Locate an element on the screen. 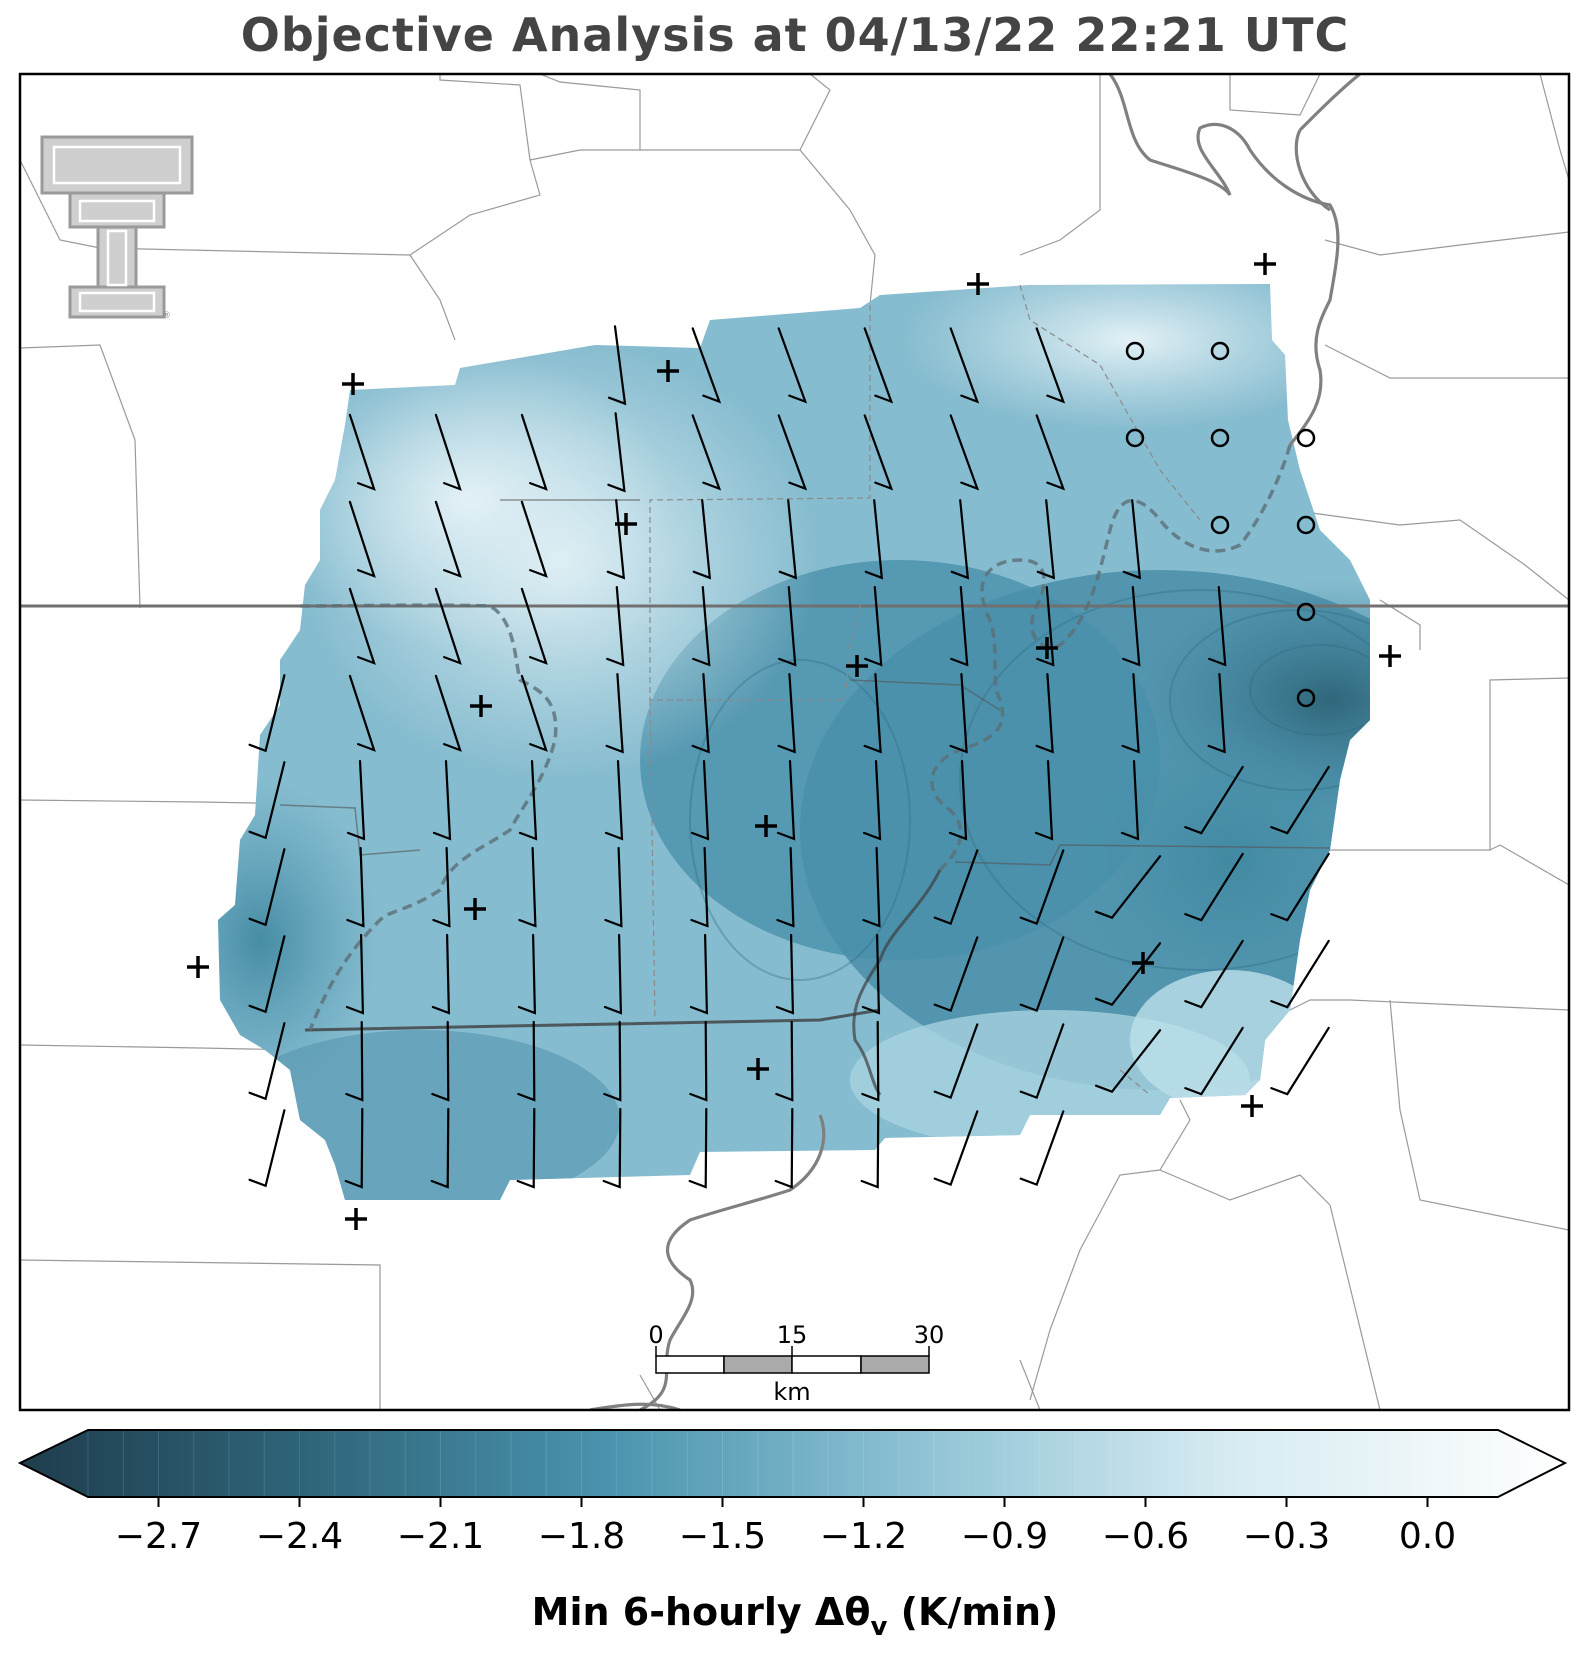  colorbar-tick-label: −0.6 is located at coordinates (1145, 1536).